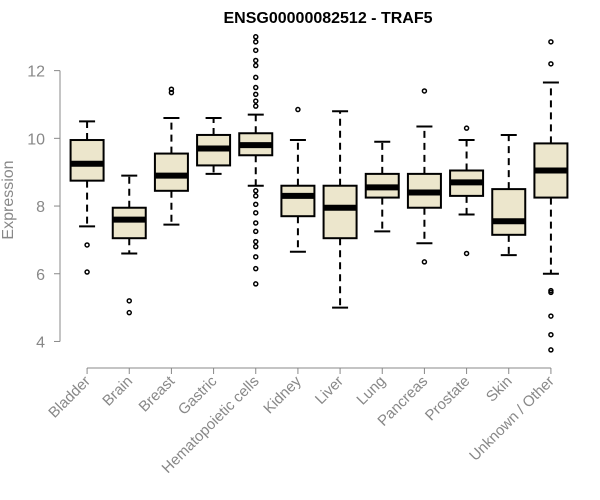 Image resolution: width=600 pixels, height=500 pixels. Describe the element at coordinates (329, 390) in the screenshot. I see `x-tick-label: Liver` at that location.